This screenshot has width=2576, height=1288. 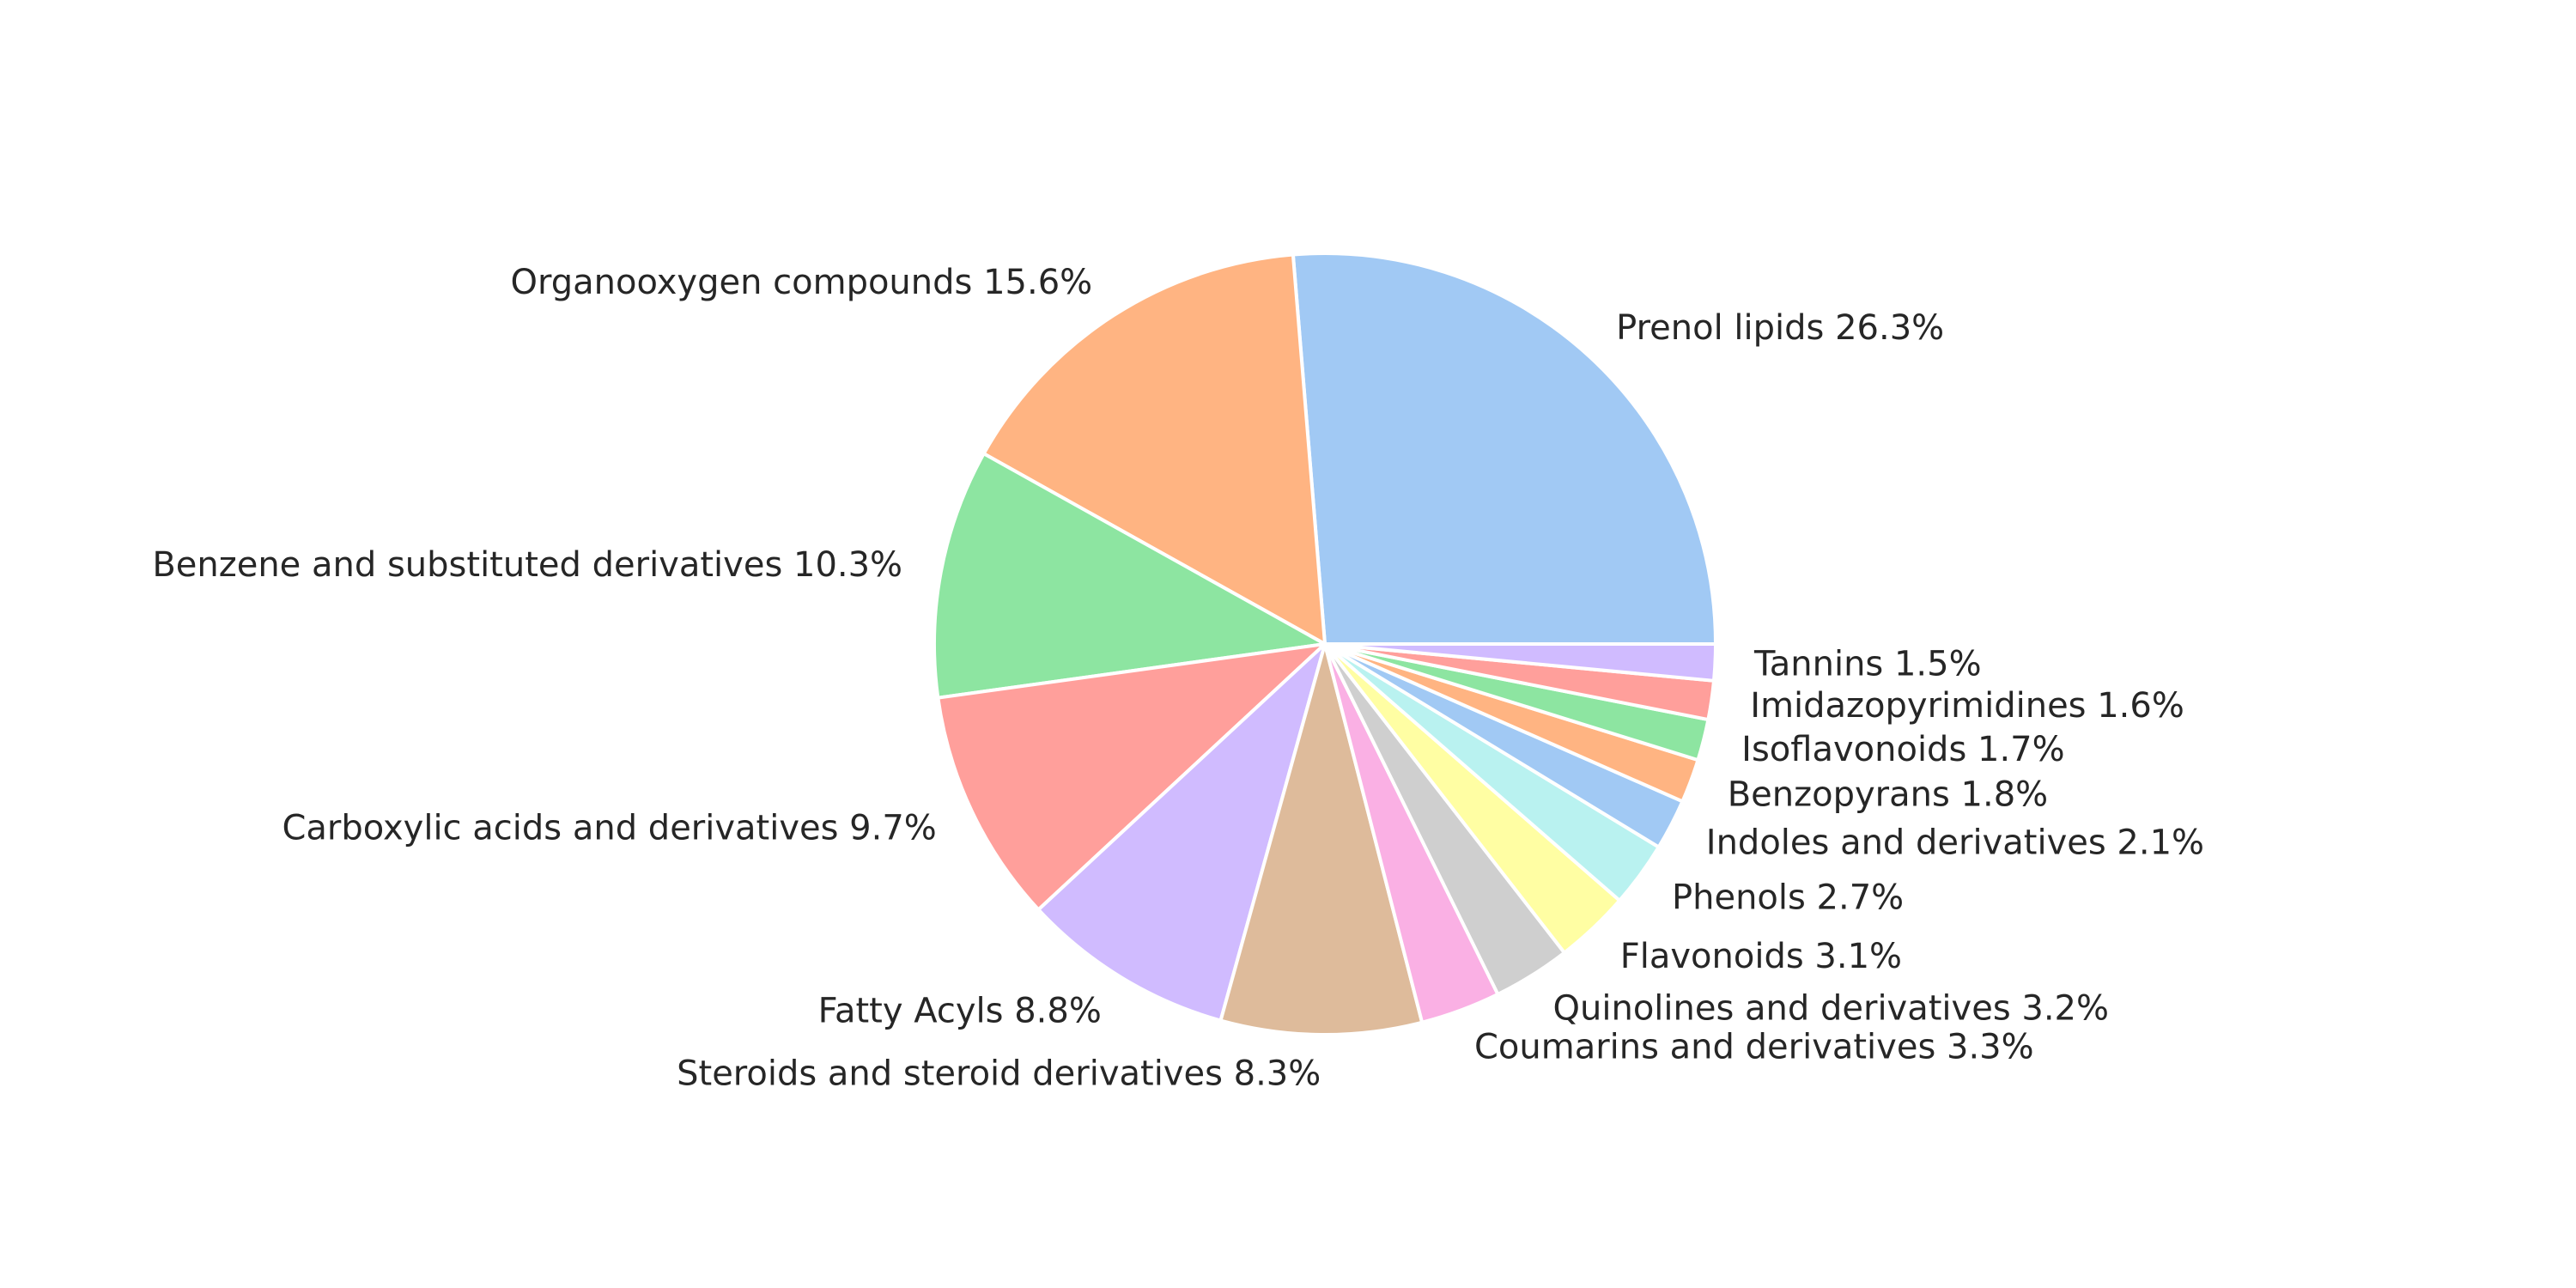 I want to click on pie-label-phenols: Phenols 2.7%, so click(x=1788, y=897).